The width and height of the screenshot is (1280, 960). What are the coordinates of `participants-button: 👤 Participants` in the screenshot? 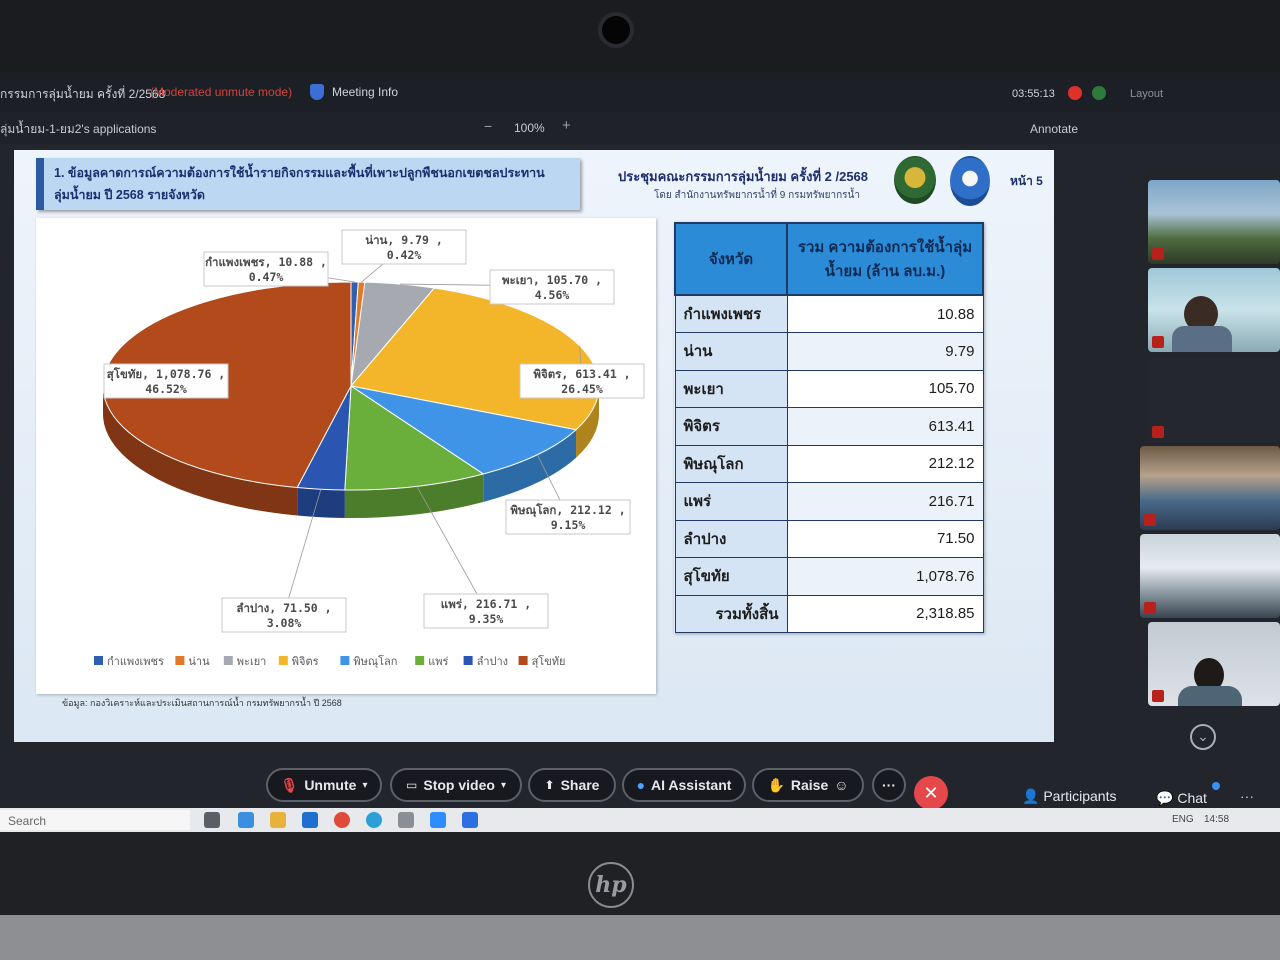 It's located at (1069, 796).